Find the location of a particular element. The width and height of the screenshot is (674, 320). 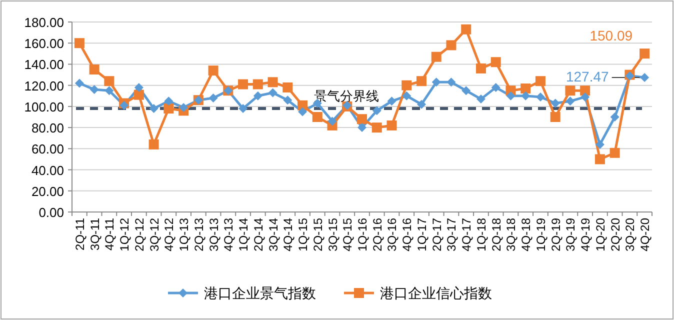

y-tick-label: 160.00 is located at coordinates (44, 44).